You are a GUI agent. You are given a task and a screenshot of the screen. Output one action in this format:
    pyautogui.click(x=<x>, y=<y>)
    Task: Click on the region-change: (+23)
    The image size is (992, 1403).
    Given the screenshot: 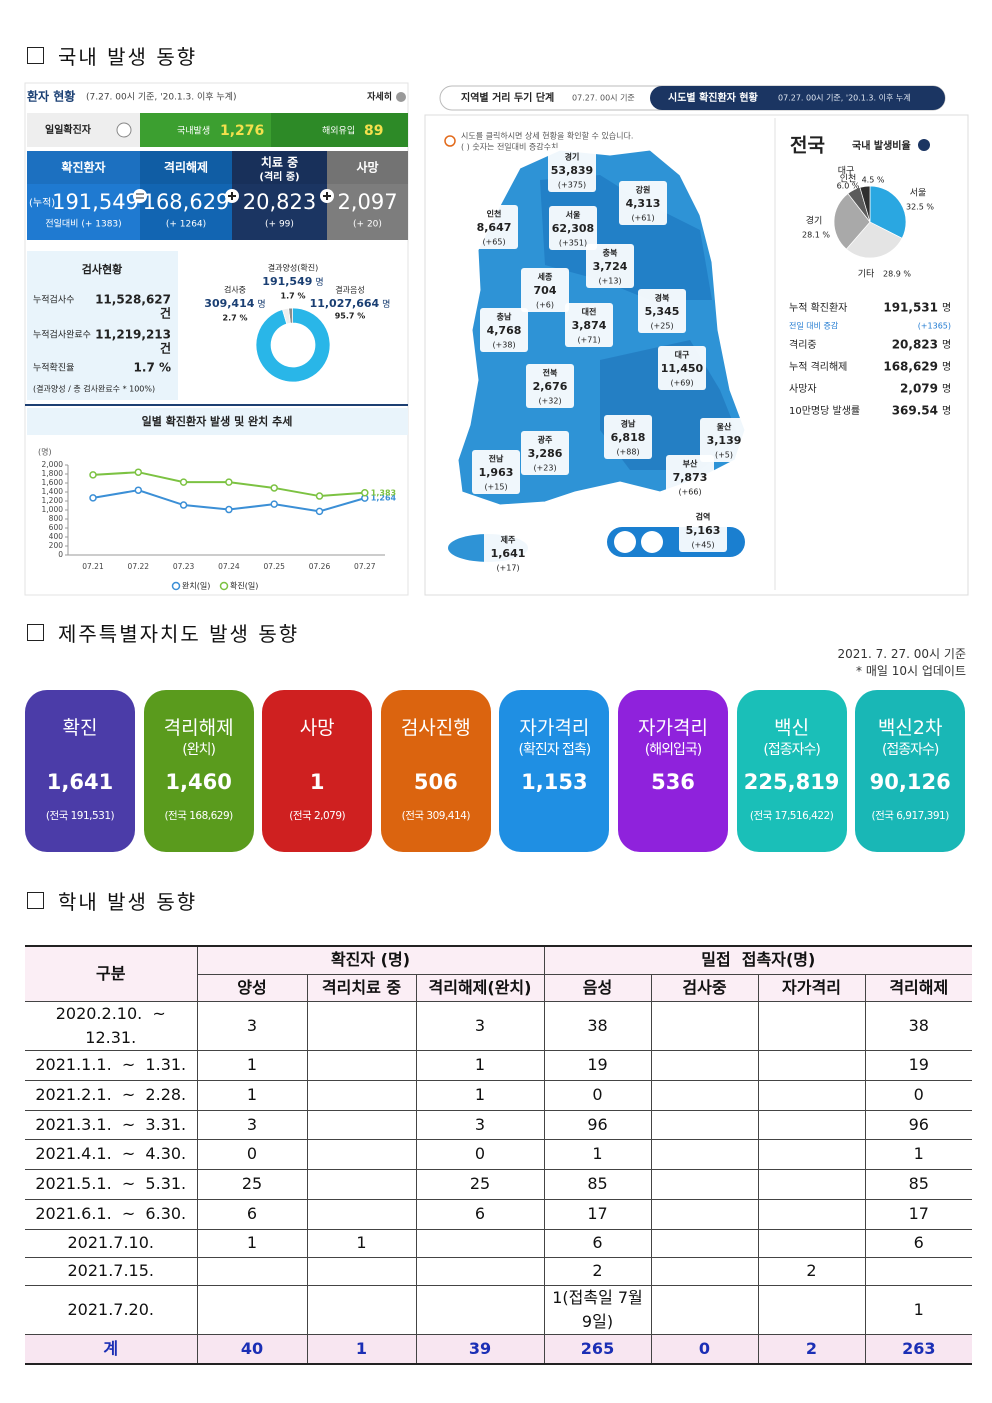 What is the action you would take?
    pyautogui.click(x=544, y=468)
    